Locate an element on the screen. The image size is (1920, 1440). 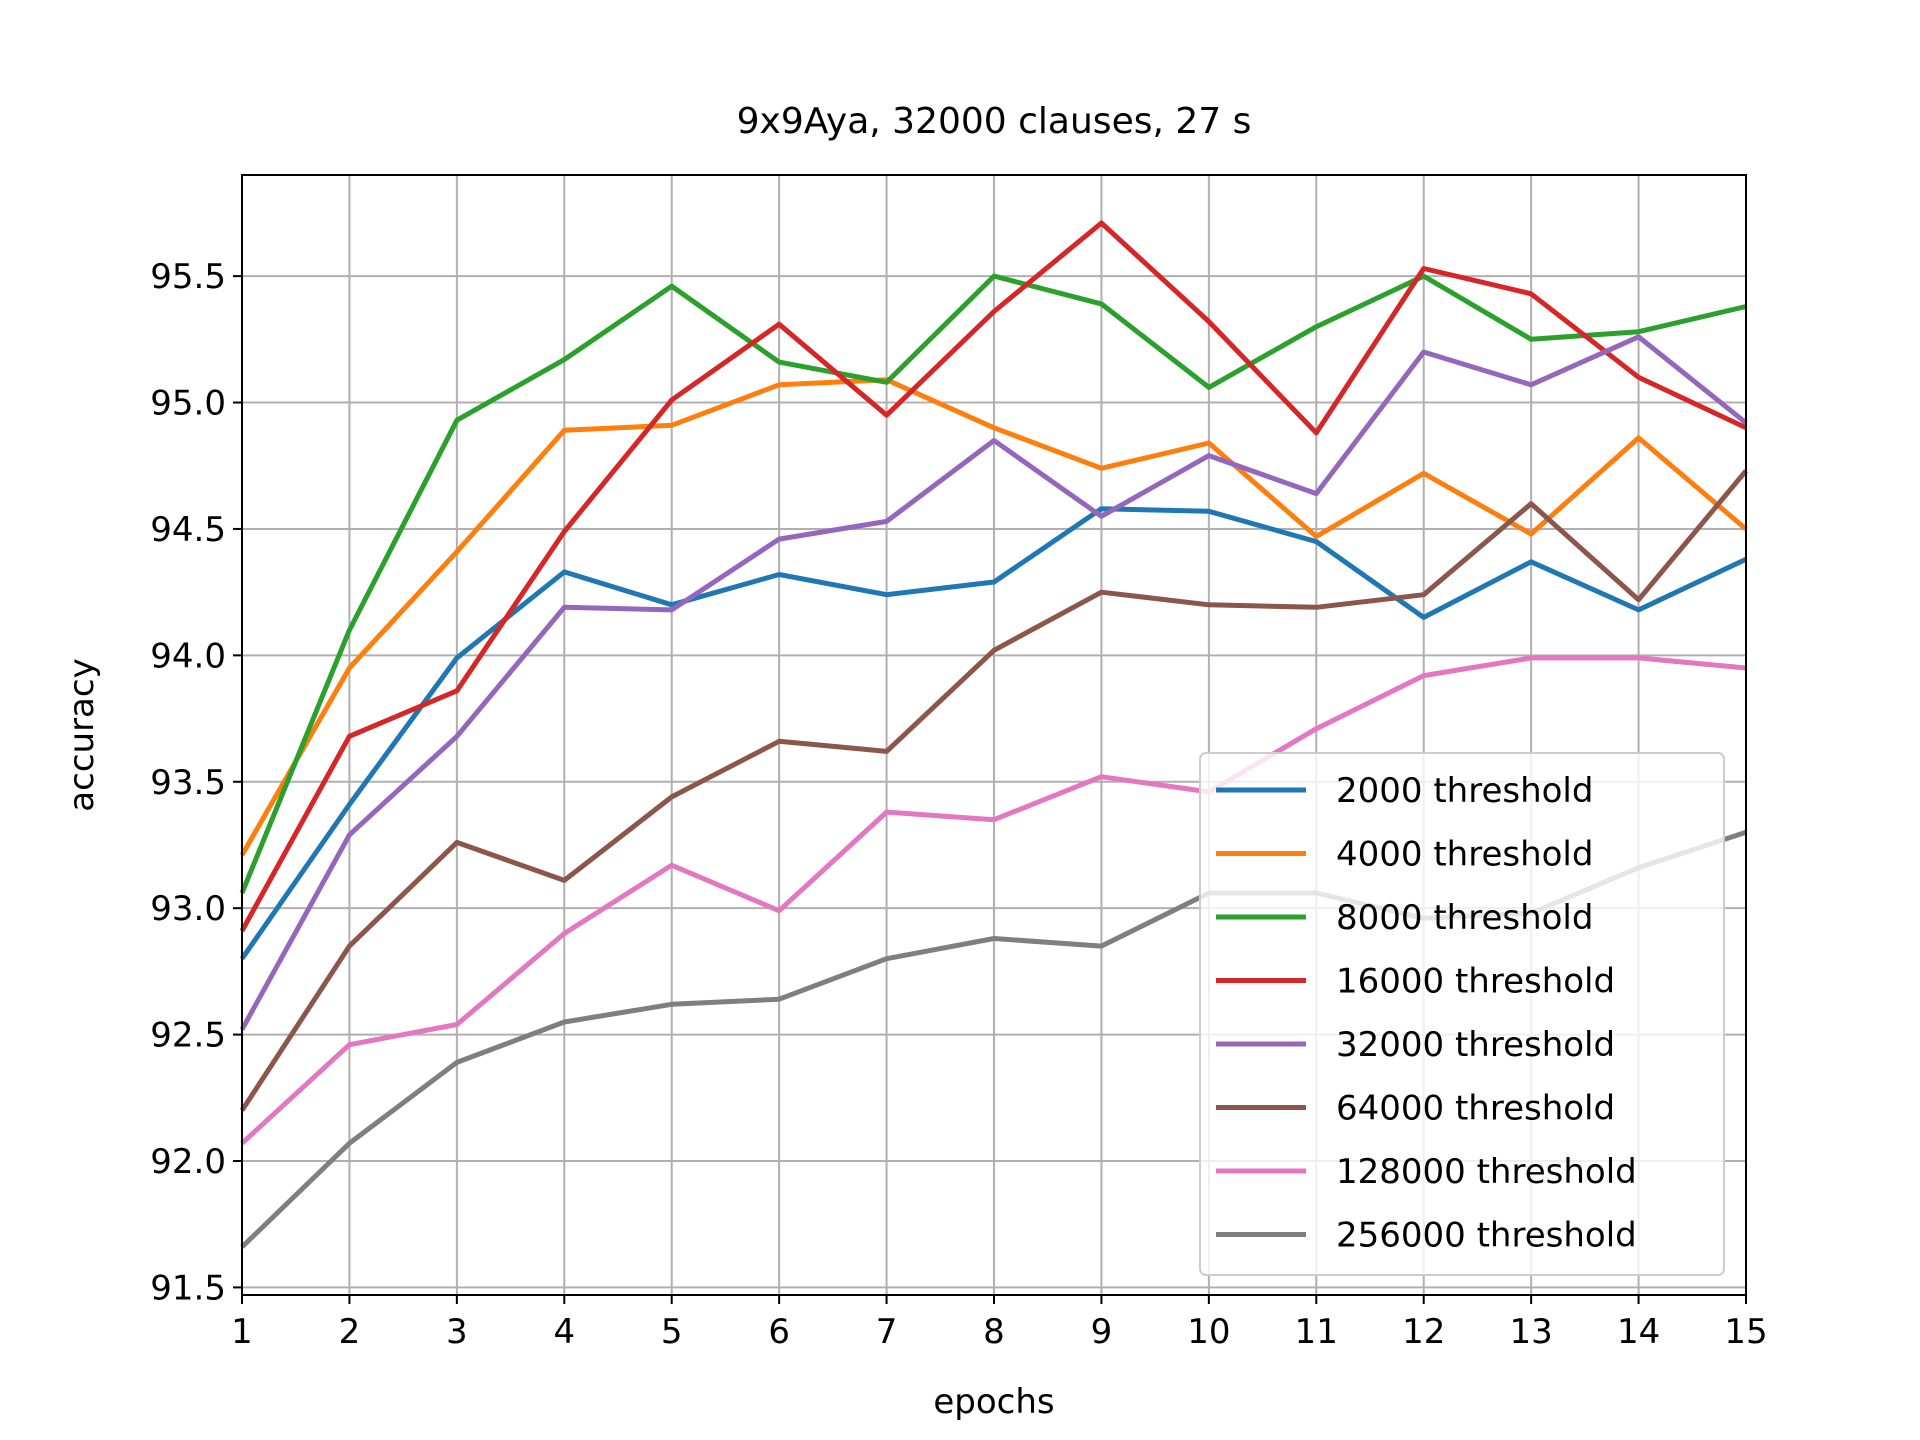
chart-title: 9x9Aya, 32000 clauses, 27 s is located at coordinates (994, 121).